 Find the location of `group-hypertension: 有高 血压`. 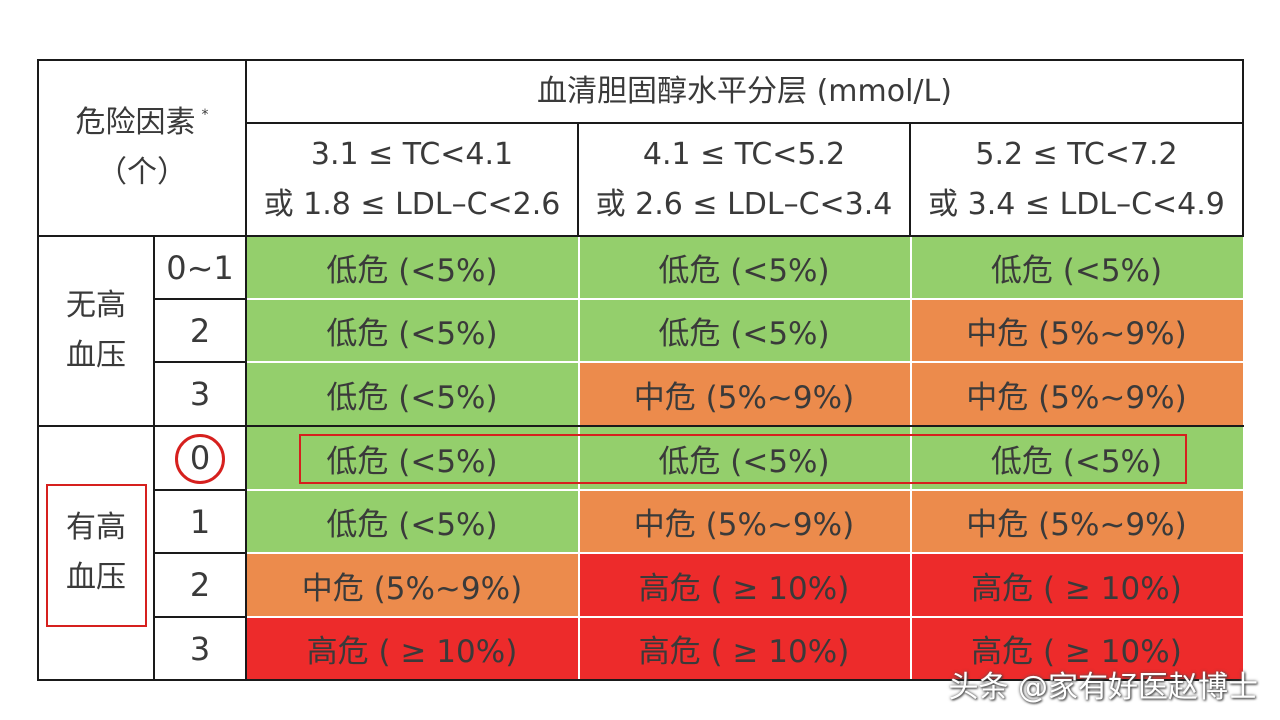

group-hypertension: 有高 血压 is located at coordinates (96, 553).